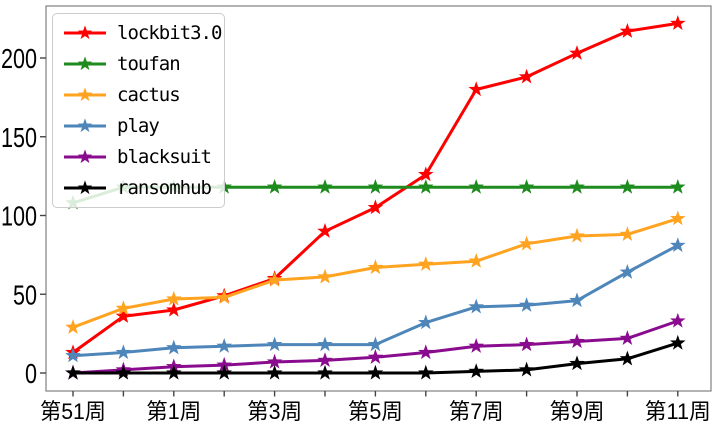  I want to click on x-tick-label: 第1周, so click(173, 411).